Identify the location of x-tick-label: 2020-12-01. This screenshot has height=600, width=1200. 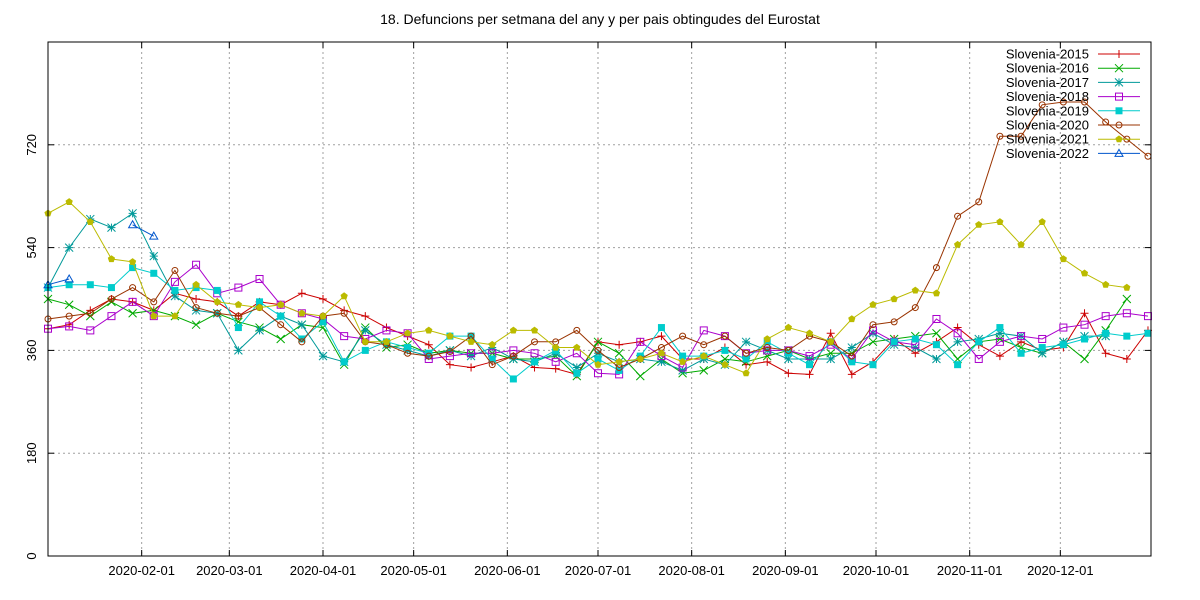
(1060, 570).